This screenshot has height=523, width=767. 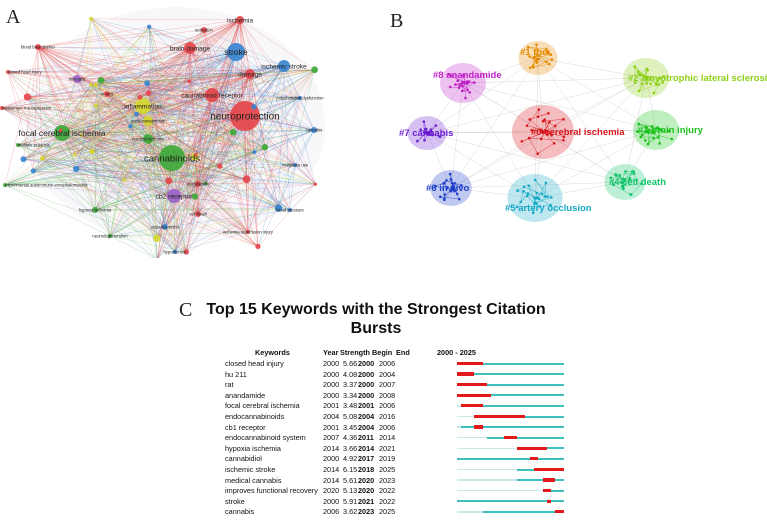 What do you see at coordinates (350, 469) in the screenshot?
I see `burst-strength: 6.15` at bounding box center [350, 469].